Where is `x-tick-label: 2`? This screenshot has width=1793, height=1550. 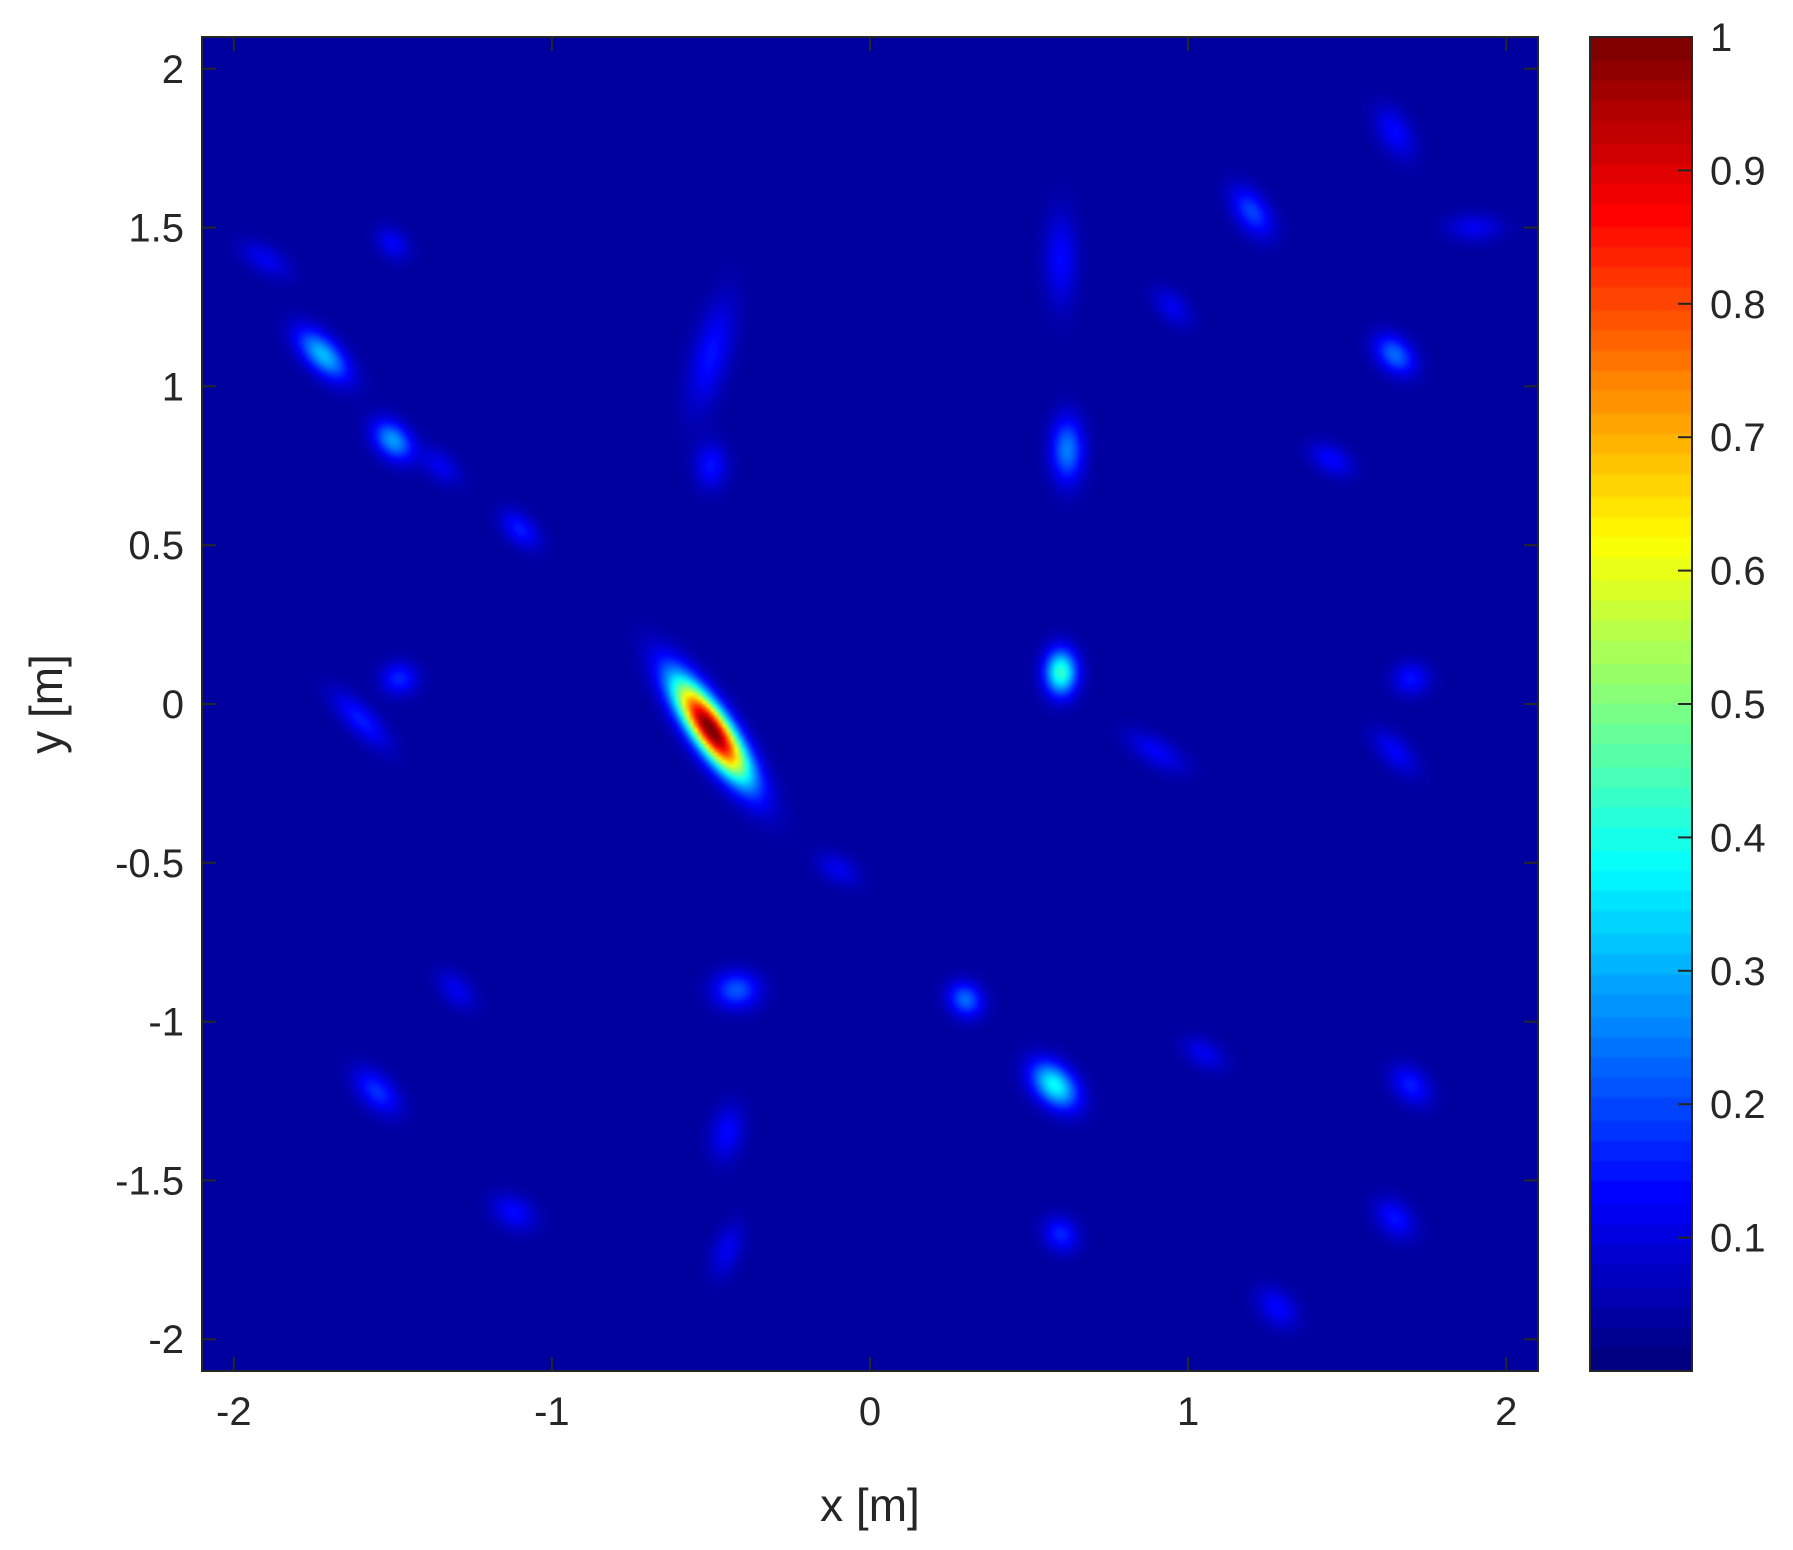 x-tick-label: 2 is located at coordinates (1506, 1412).